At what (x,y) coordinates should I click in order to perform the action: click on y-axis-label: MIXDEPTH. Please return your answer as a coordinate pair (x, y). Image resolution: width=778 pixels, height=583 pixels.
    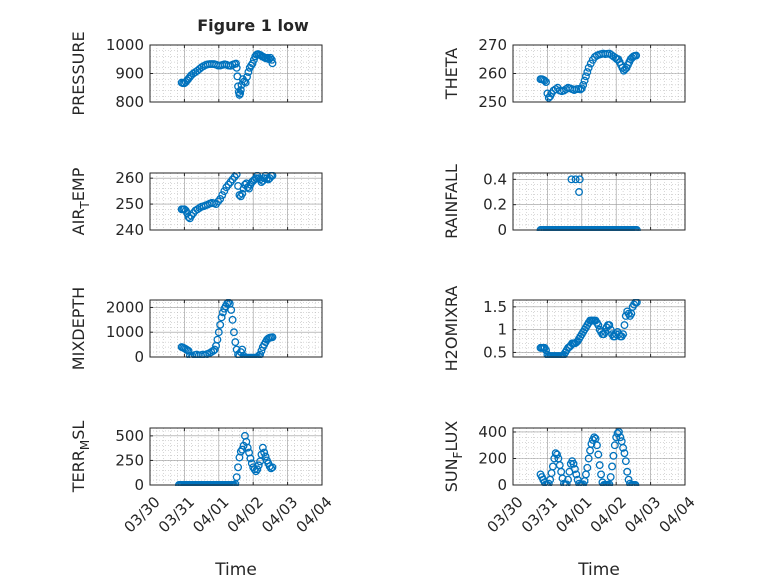
    Looking at the image, I should click on (78, 328).